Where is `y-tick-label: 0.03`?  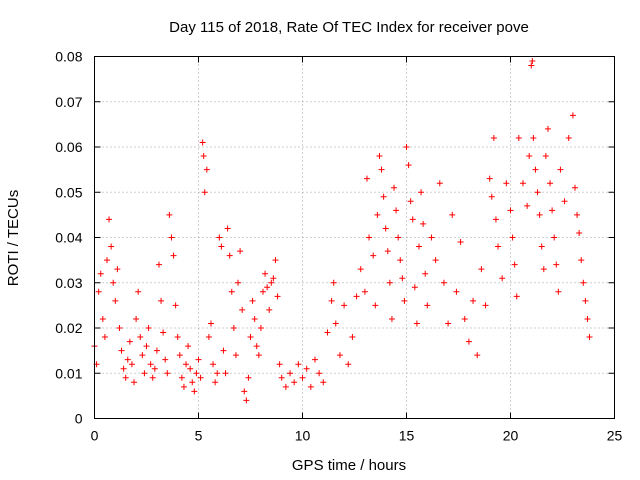
y-tick-label: 0.03 is located at coordinates (68, 283).